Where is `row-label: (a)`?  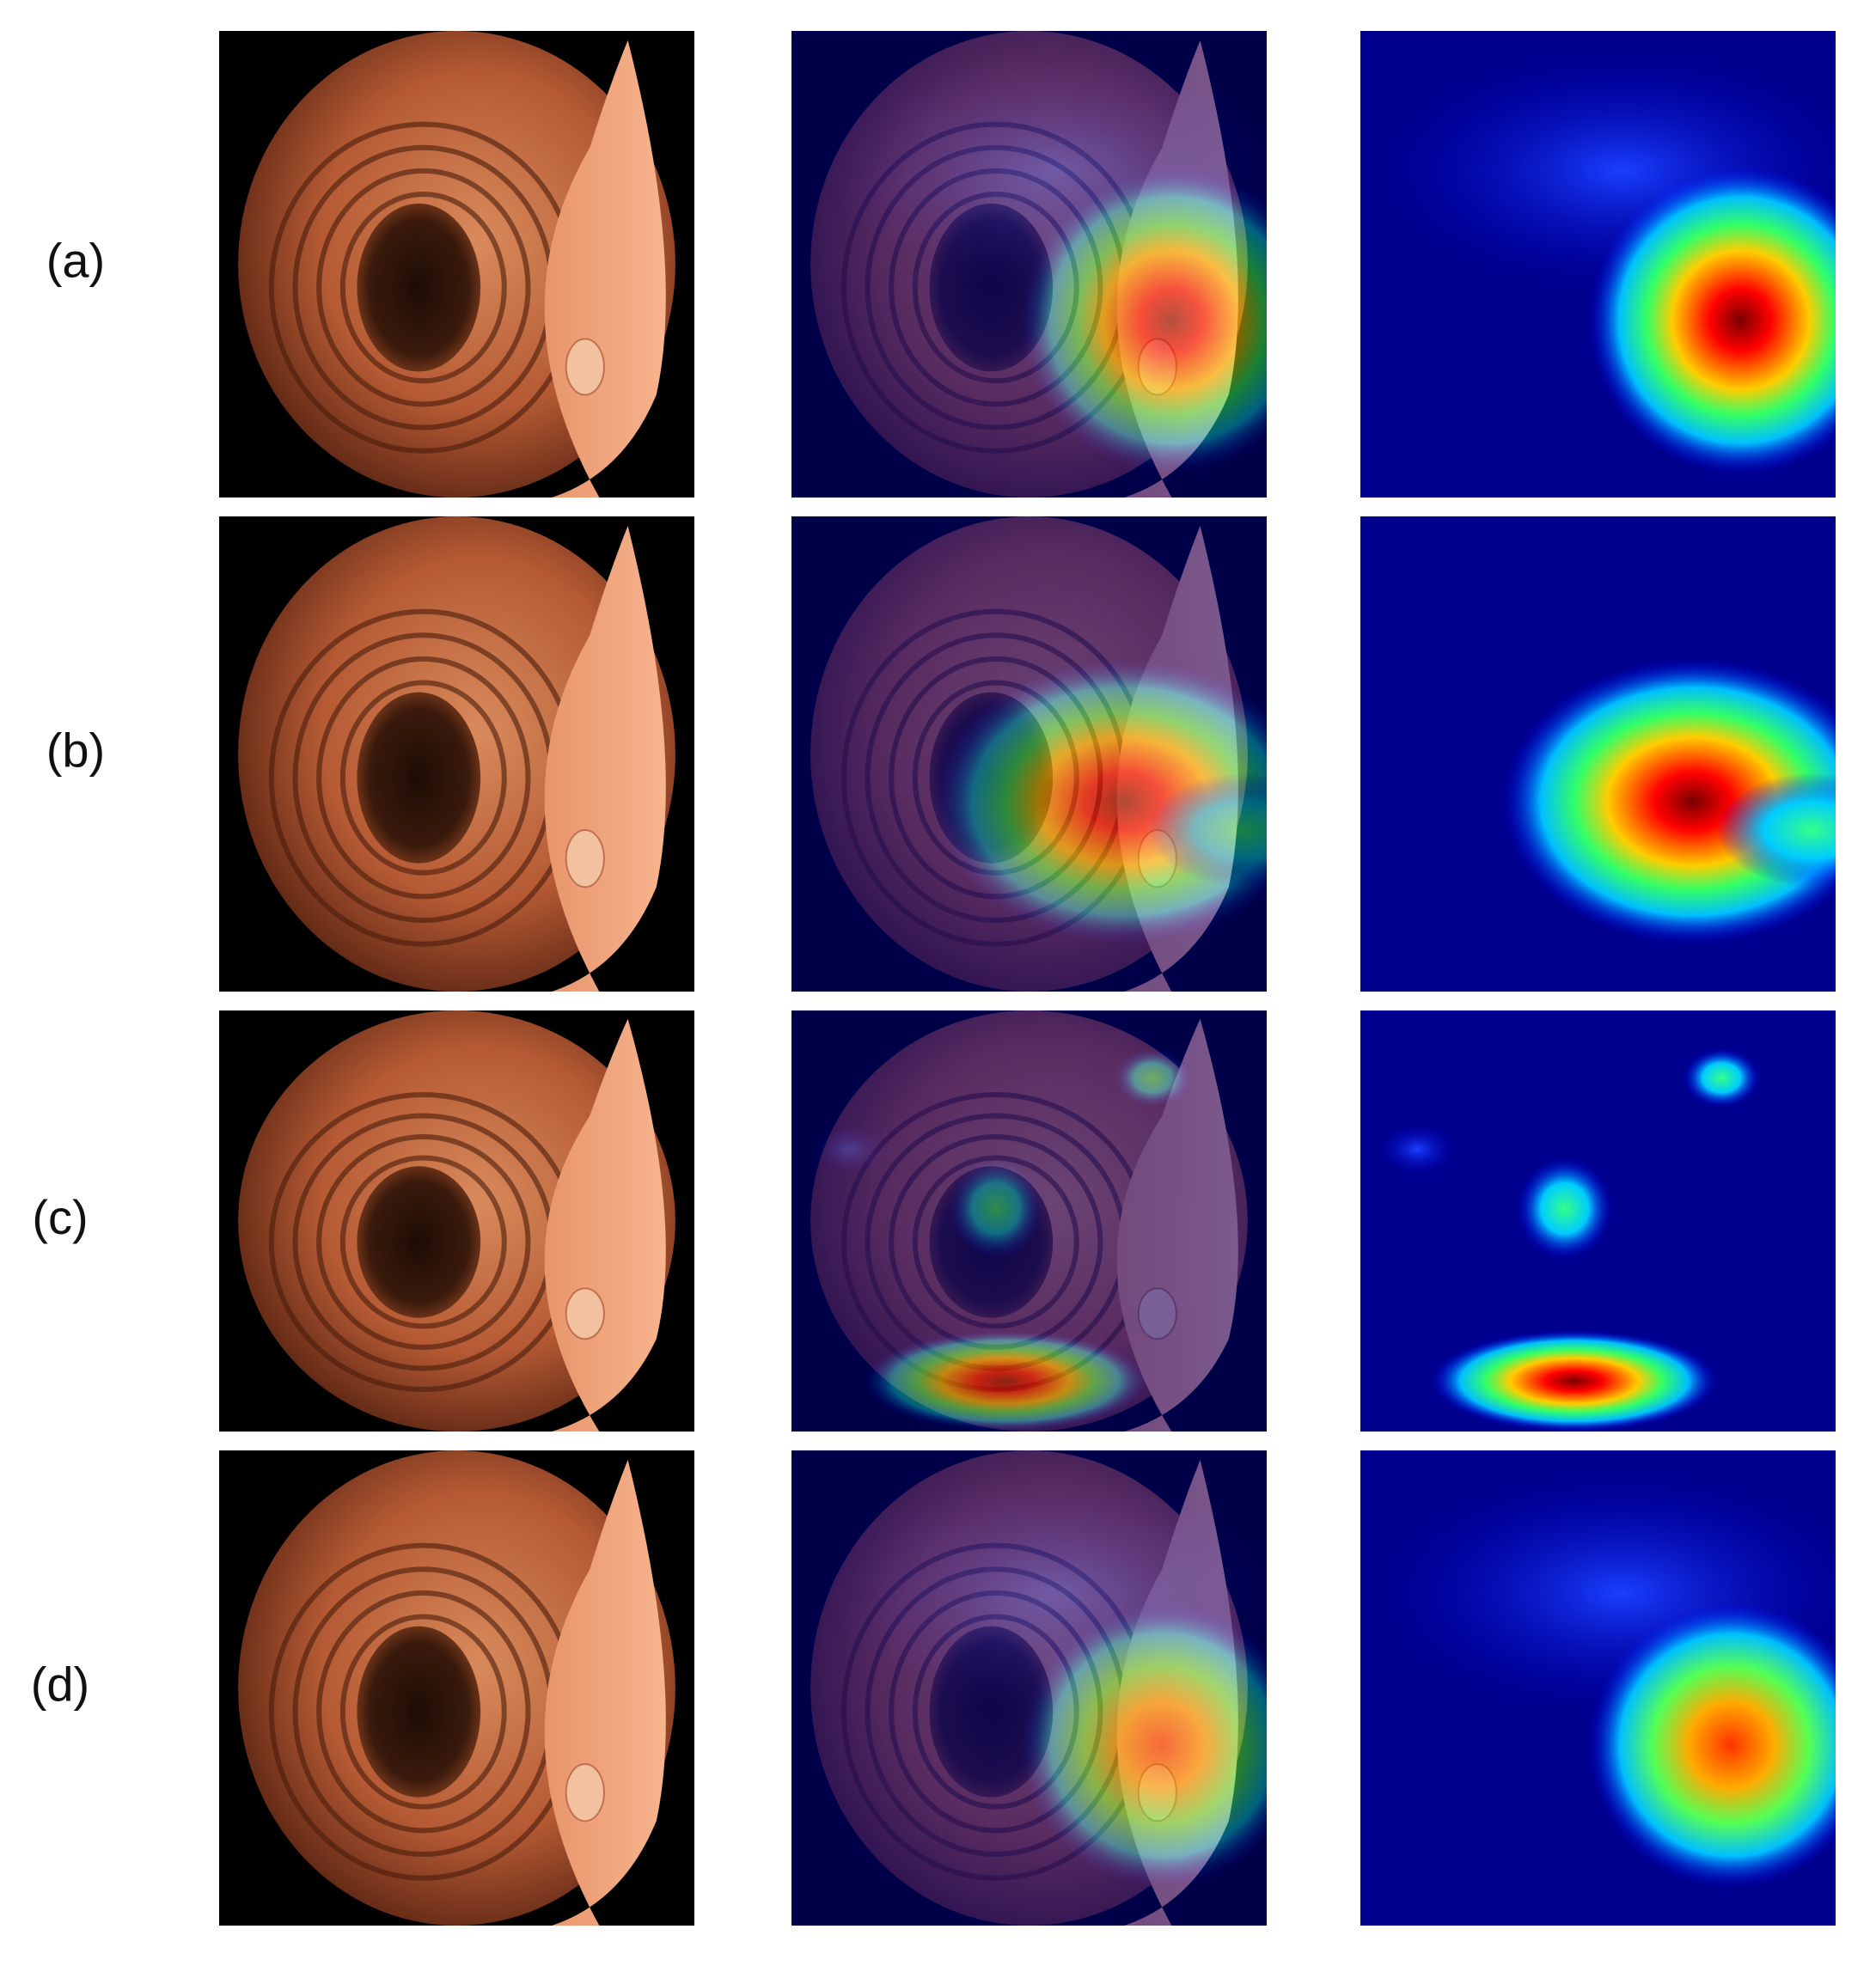
row-label: (a) is located at coordinates (75, 260).